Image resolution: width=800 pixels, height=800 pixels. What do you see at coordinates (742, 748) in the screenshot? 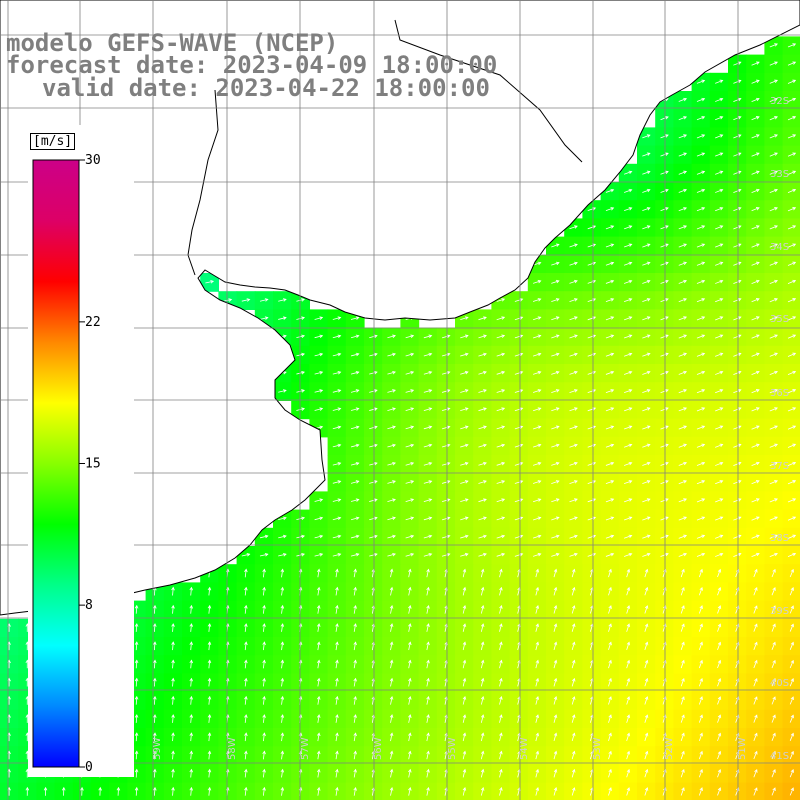
I see `lon-label: 51W` at bounding box center [742, 748].